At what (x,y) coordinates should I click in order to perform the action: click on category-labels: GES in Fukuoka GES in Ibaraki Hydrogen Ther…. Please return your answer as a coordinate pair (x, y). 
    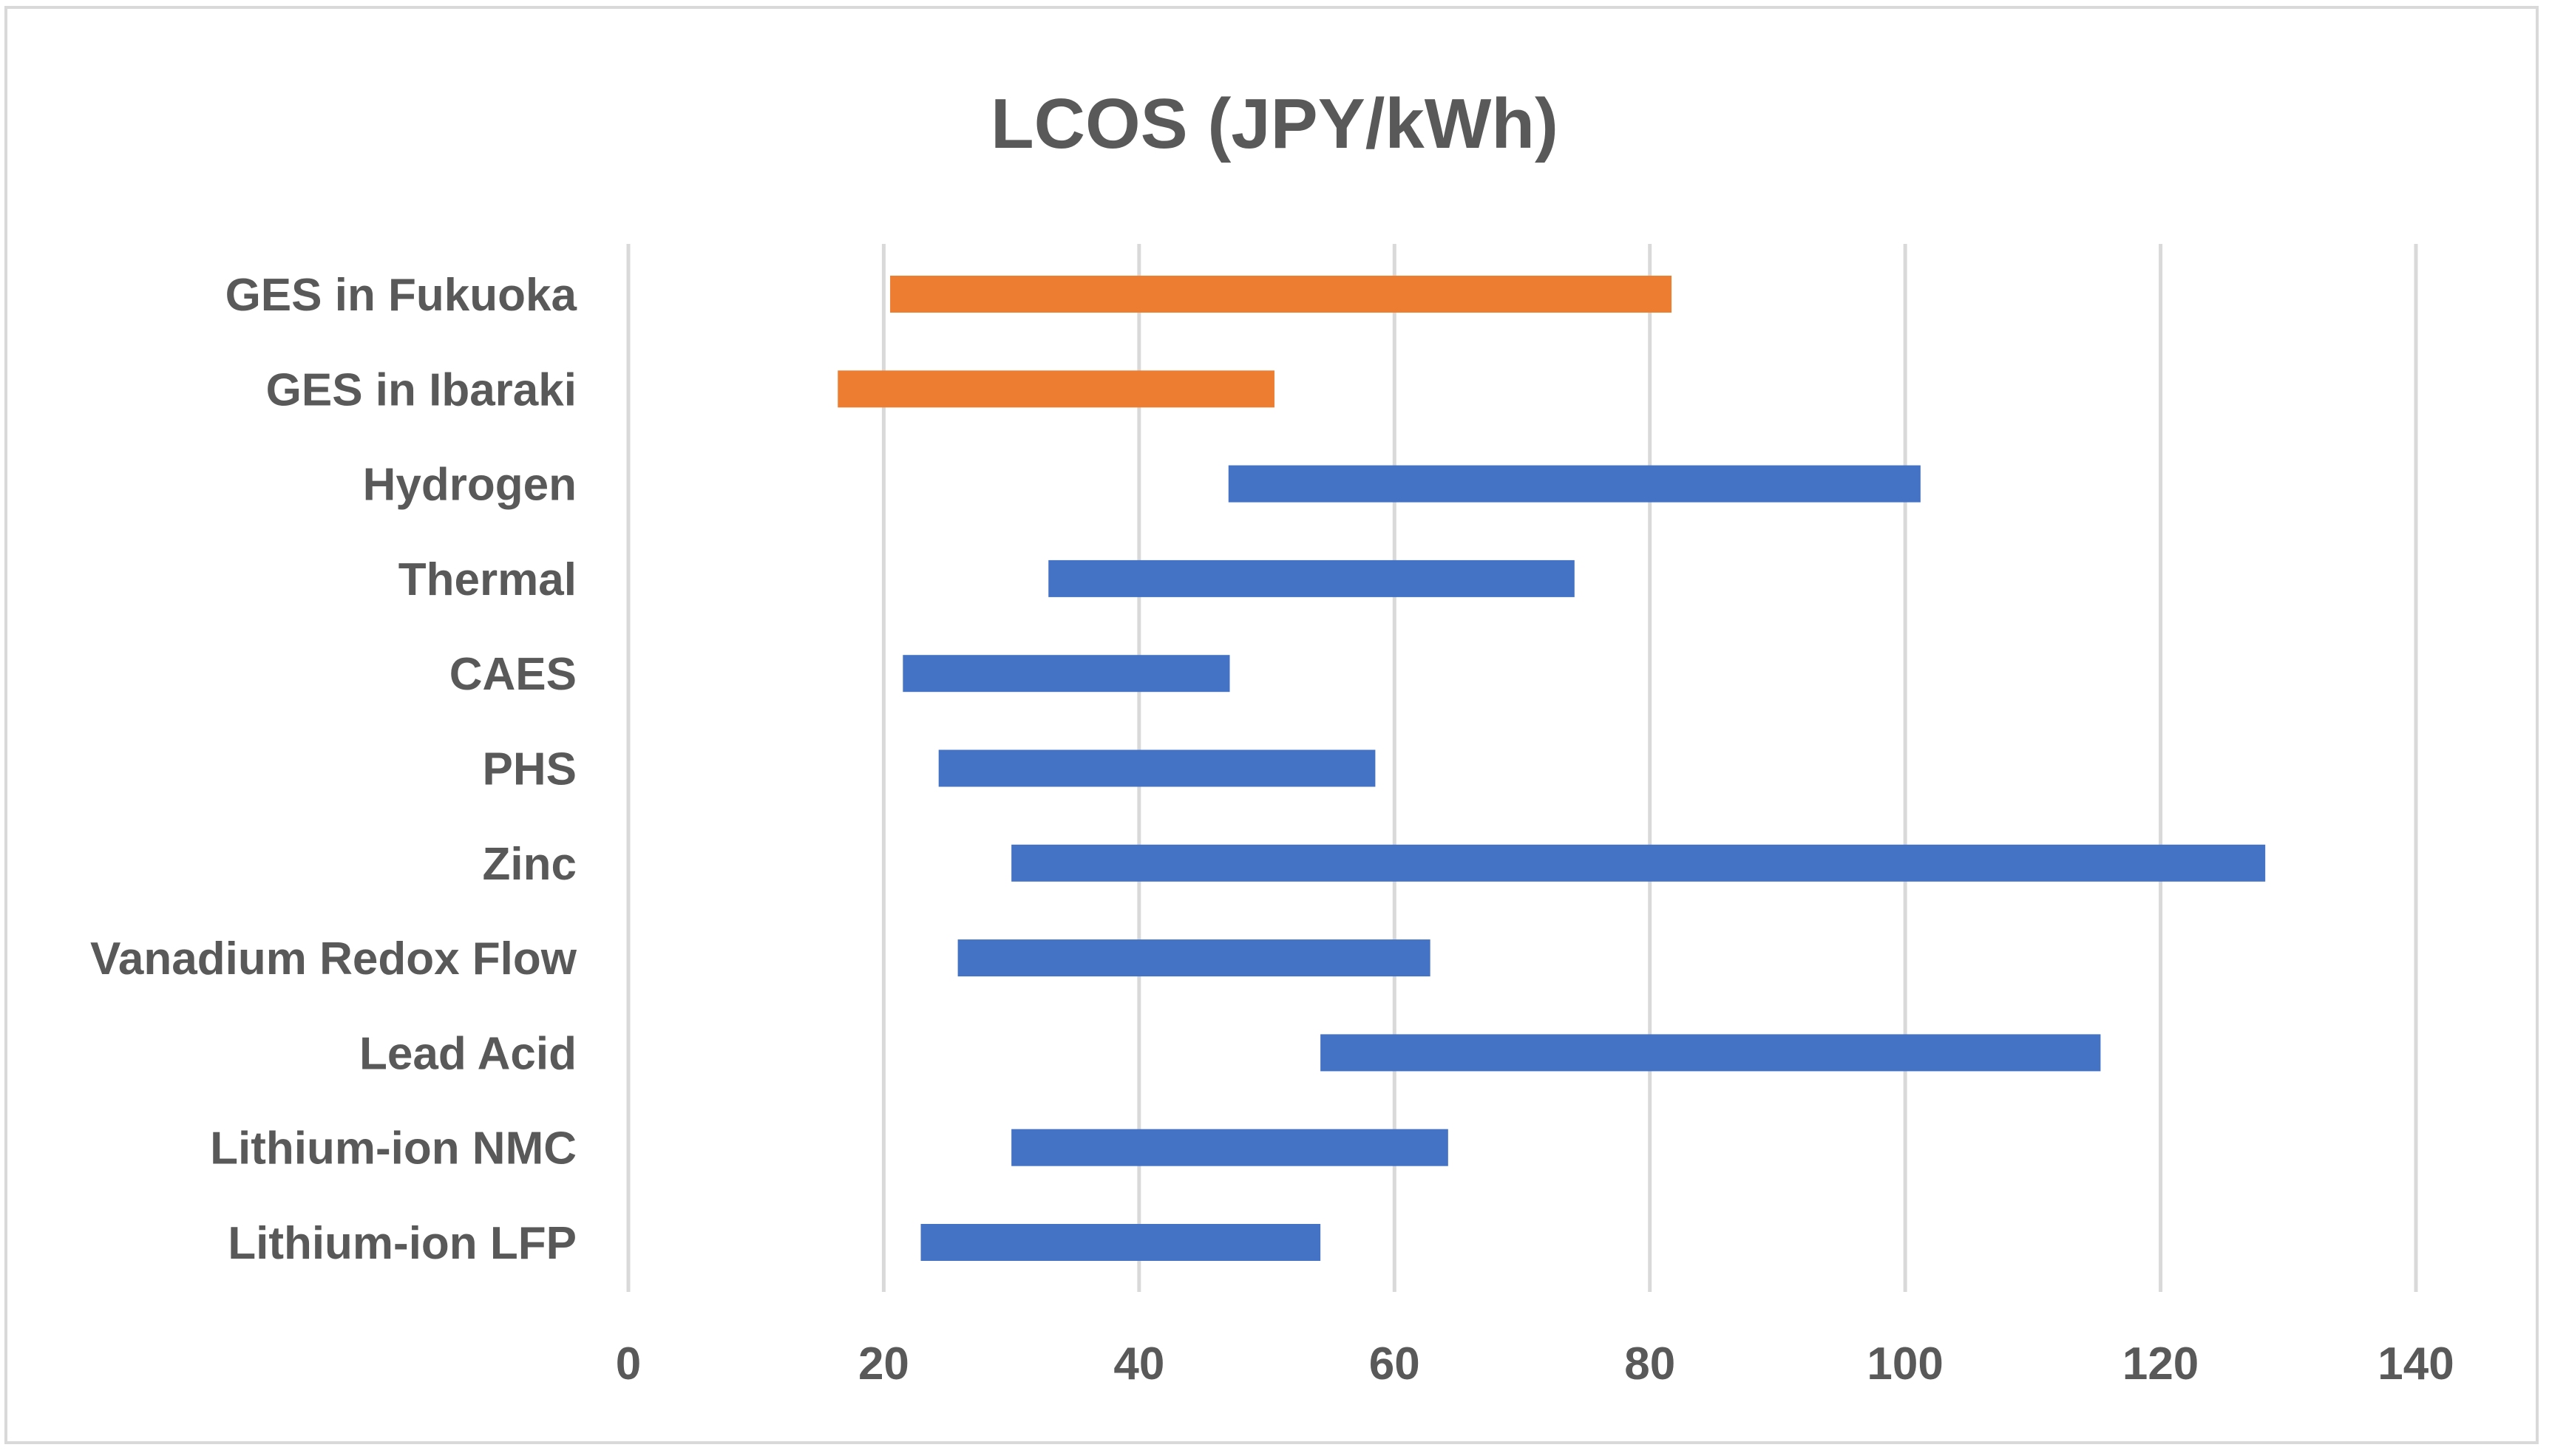
    Looking at the image, I should click on (333, 769).